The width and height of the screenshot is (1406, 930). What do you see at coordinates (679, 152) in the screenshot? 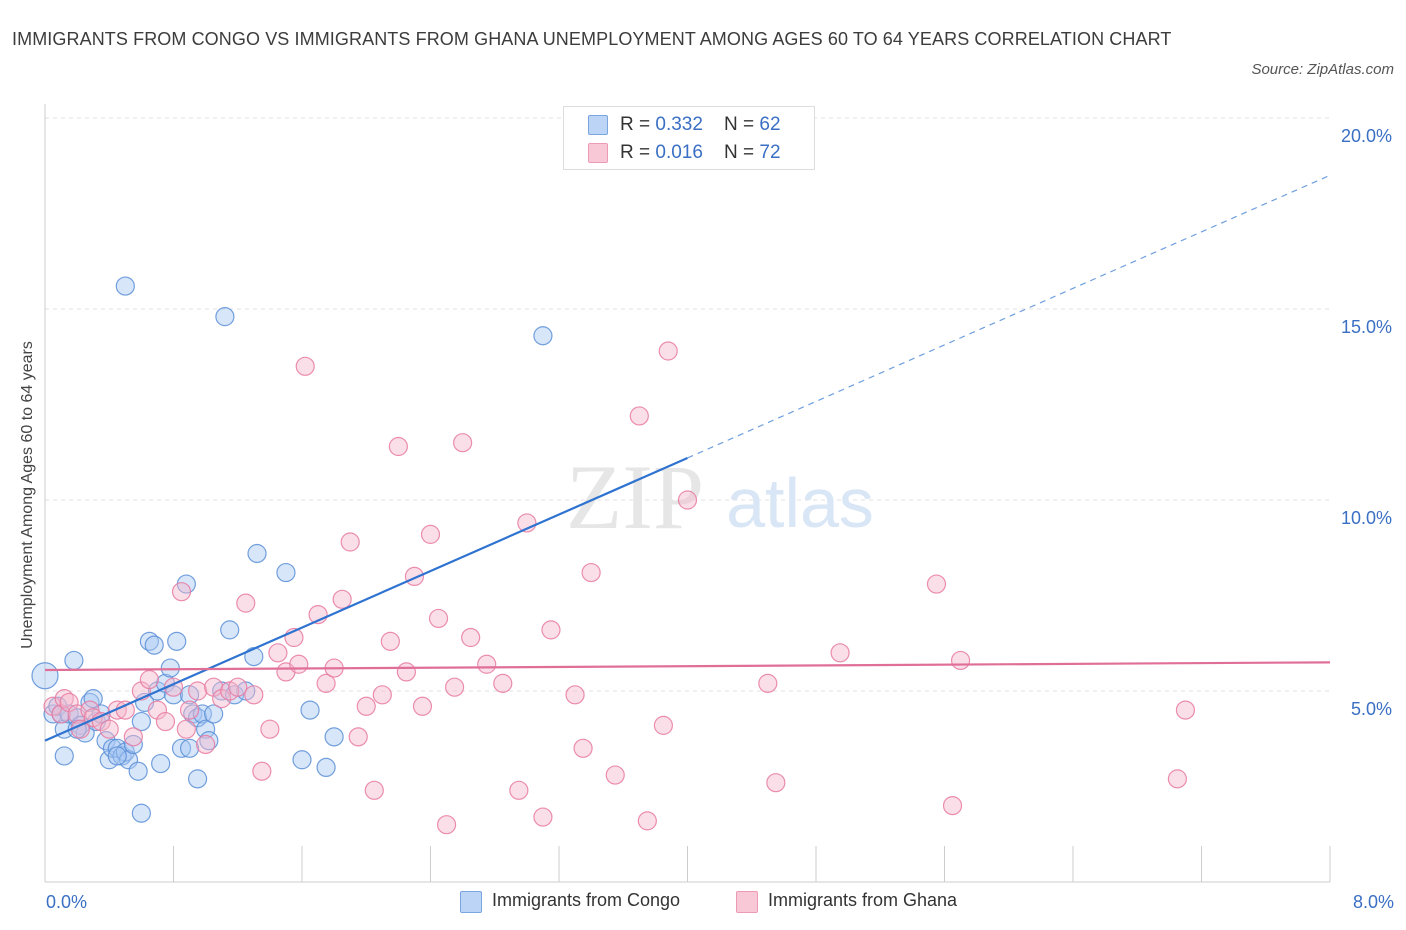
I see `legend-ghana-r-value: 0.016` at bounding box center [679, 152].